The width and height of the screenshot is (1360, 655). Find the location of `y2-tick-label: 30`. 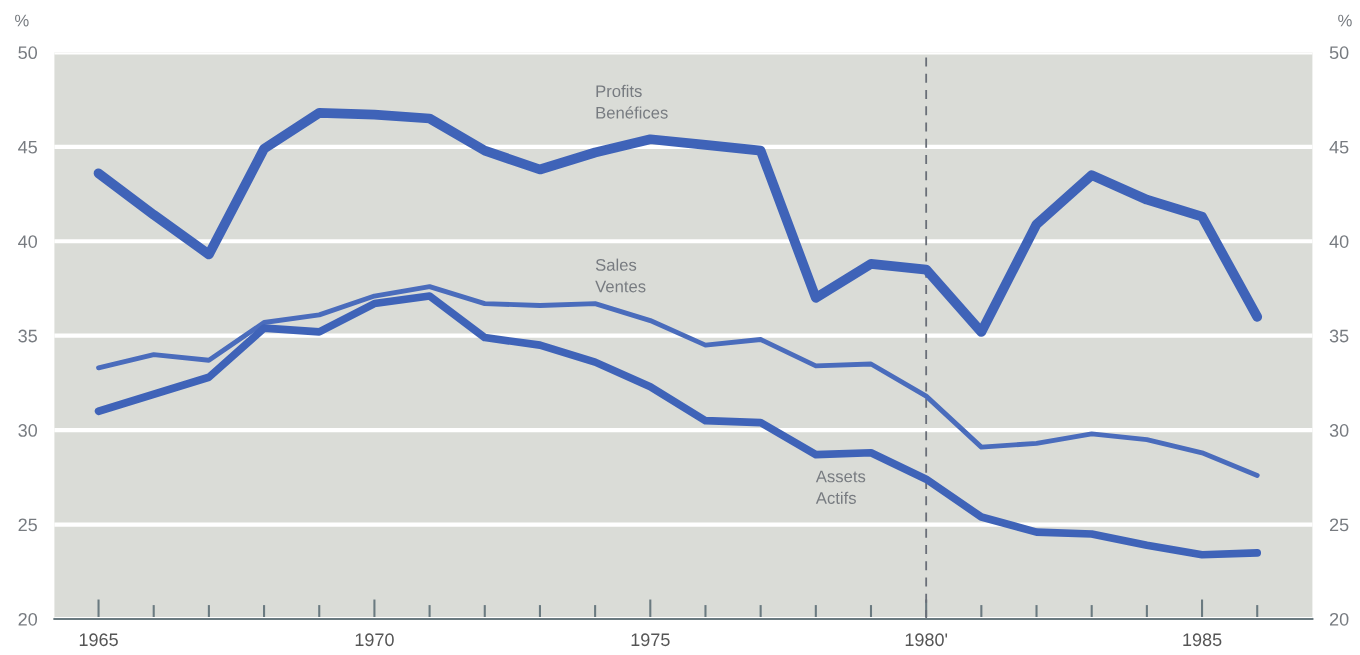

y2-tick-label: 30 is located at coordinates (1339, 430).